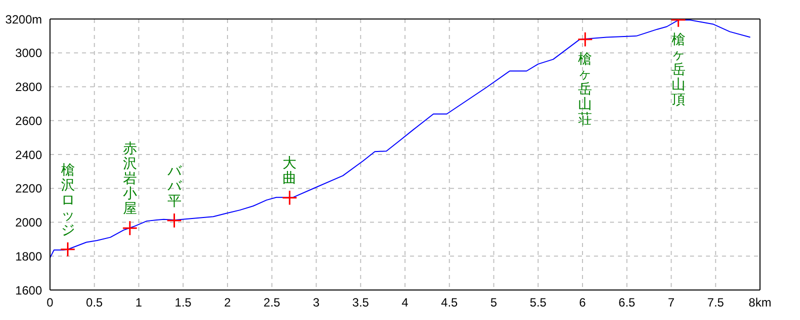 The height and width of the screenshot is (320, 800). What do you see at coordinates (582, 303) in the screenshot?
I see `x-tick-label: 6` at bounding box center [582, 303].